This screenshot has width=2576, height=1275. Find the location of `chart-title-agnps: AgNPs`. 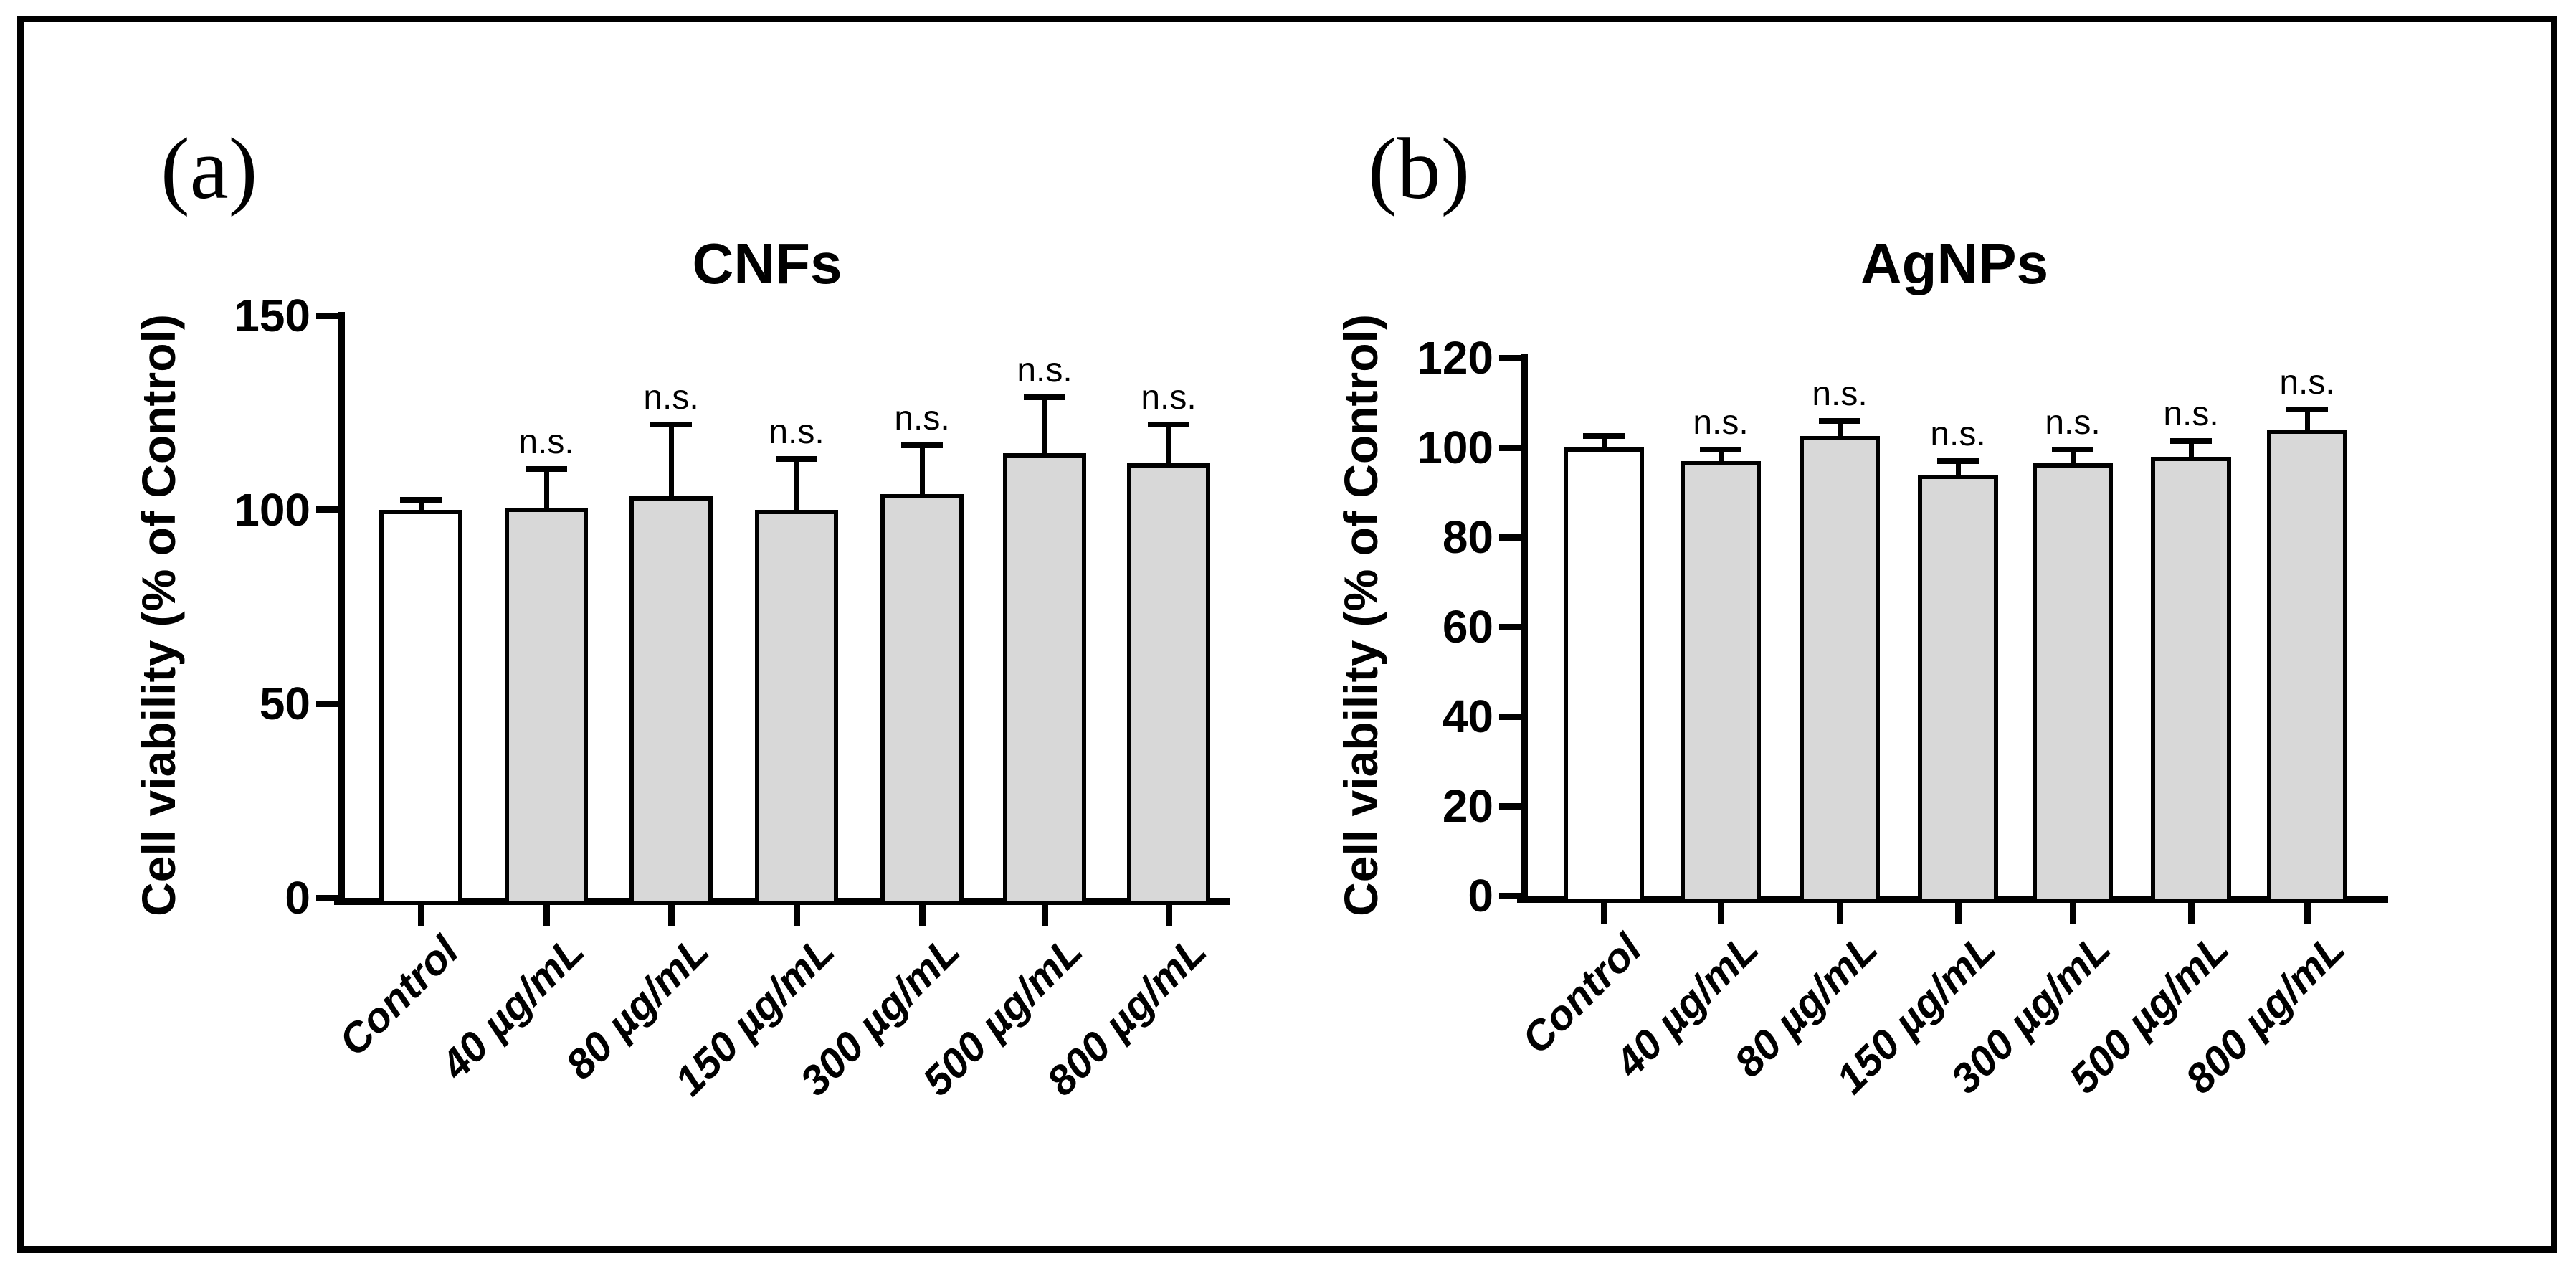

chart-title-agnps: AgNPs is located at coordinates (1954, 263).